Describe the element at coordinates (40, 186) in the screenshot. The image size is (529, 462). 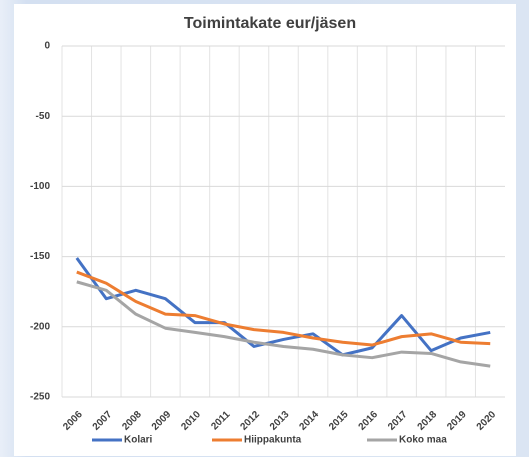
I see `y-tick-label: -100` at that location.